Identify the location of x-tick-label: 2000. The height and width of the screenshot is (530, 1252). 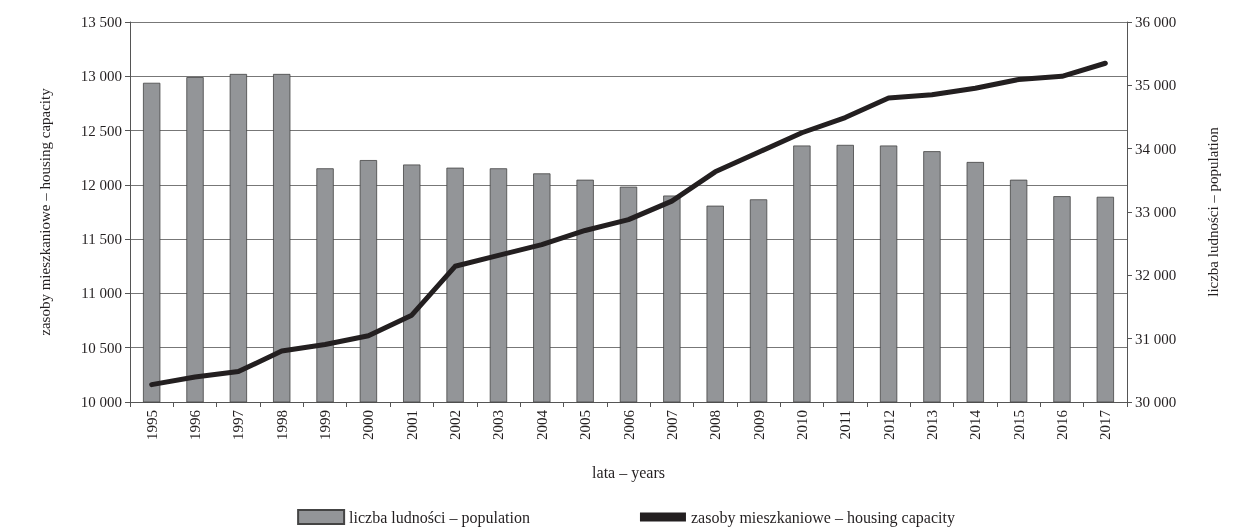
(368, 425).